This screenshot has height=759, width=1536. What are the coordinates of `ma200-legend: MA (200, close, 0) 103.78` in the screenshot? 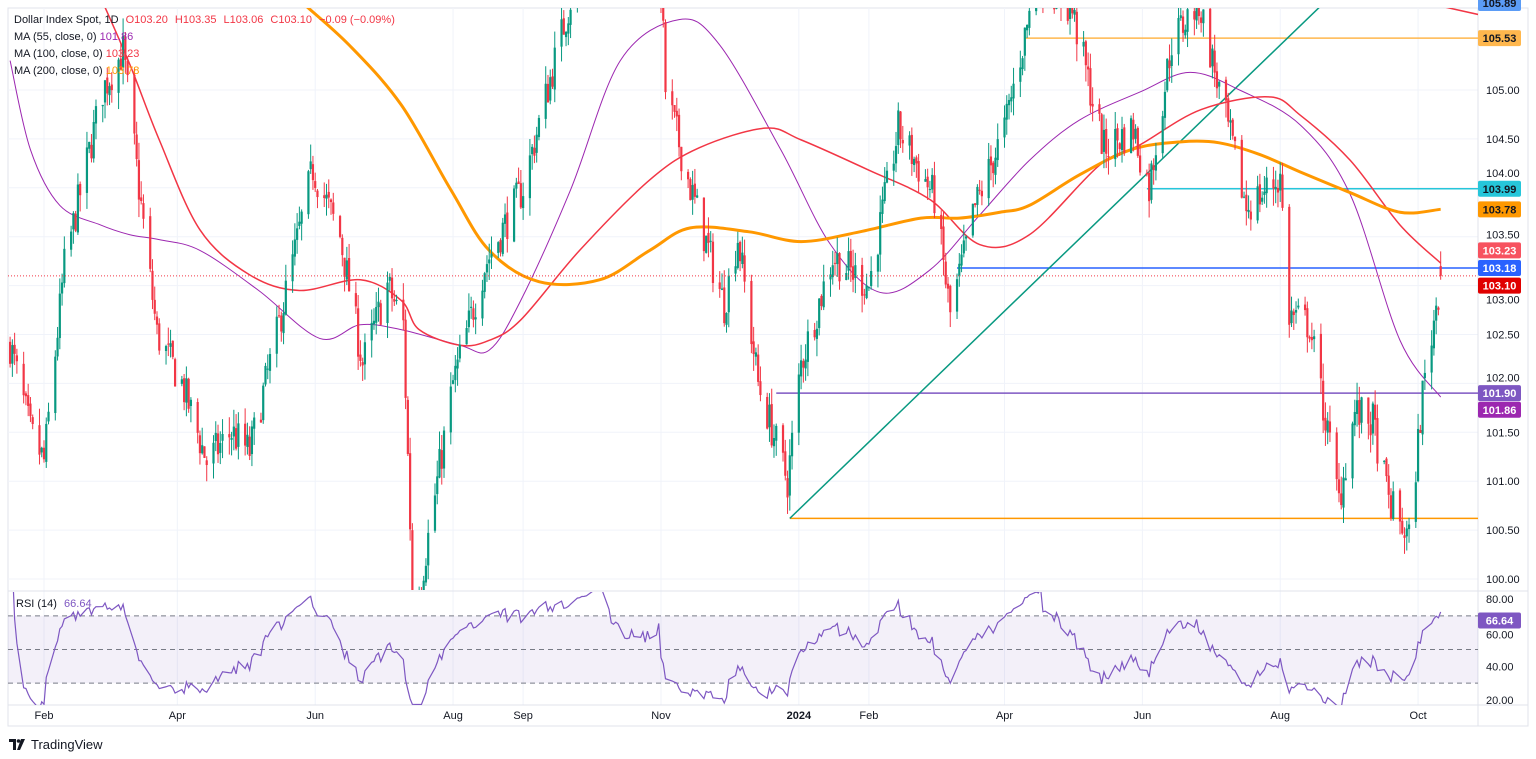 It's located at (204, 71).